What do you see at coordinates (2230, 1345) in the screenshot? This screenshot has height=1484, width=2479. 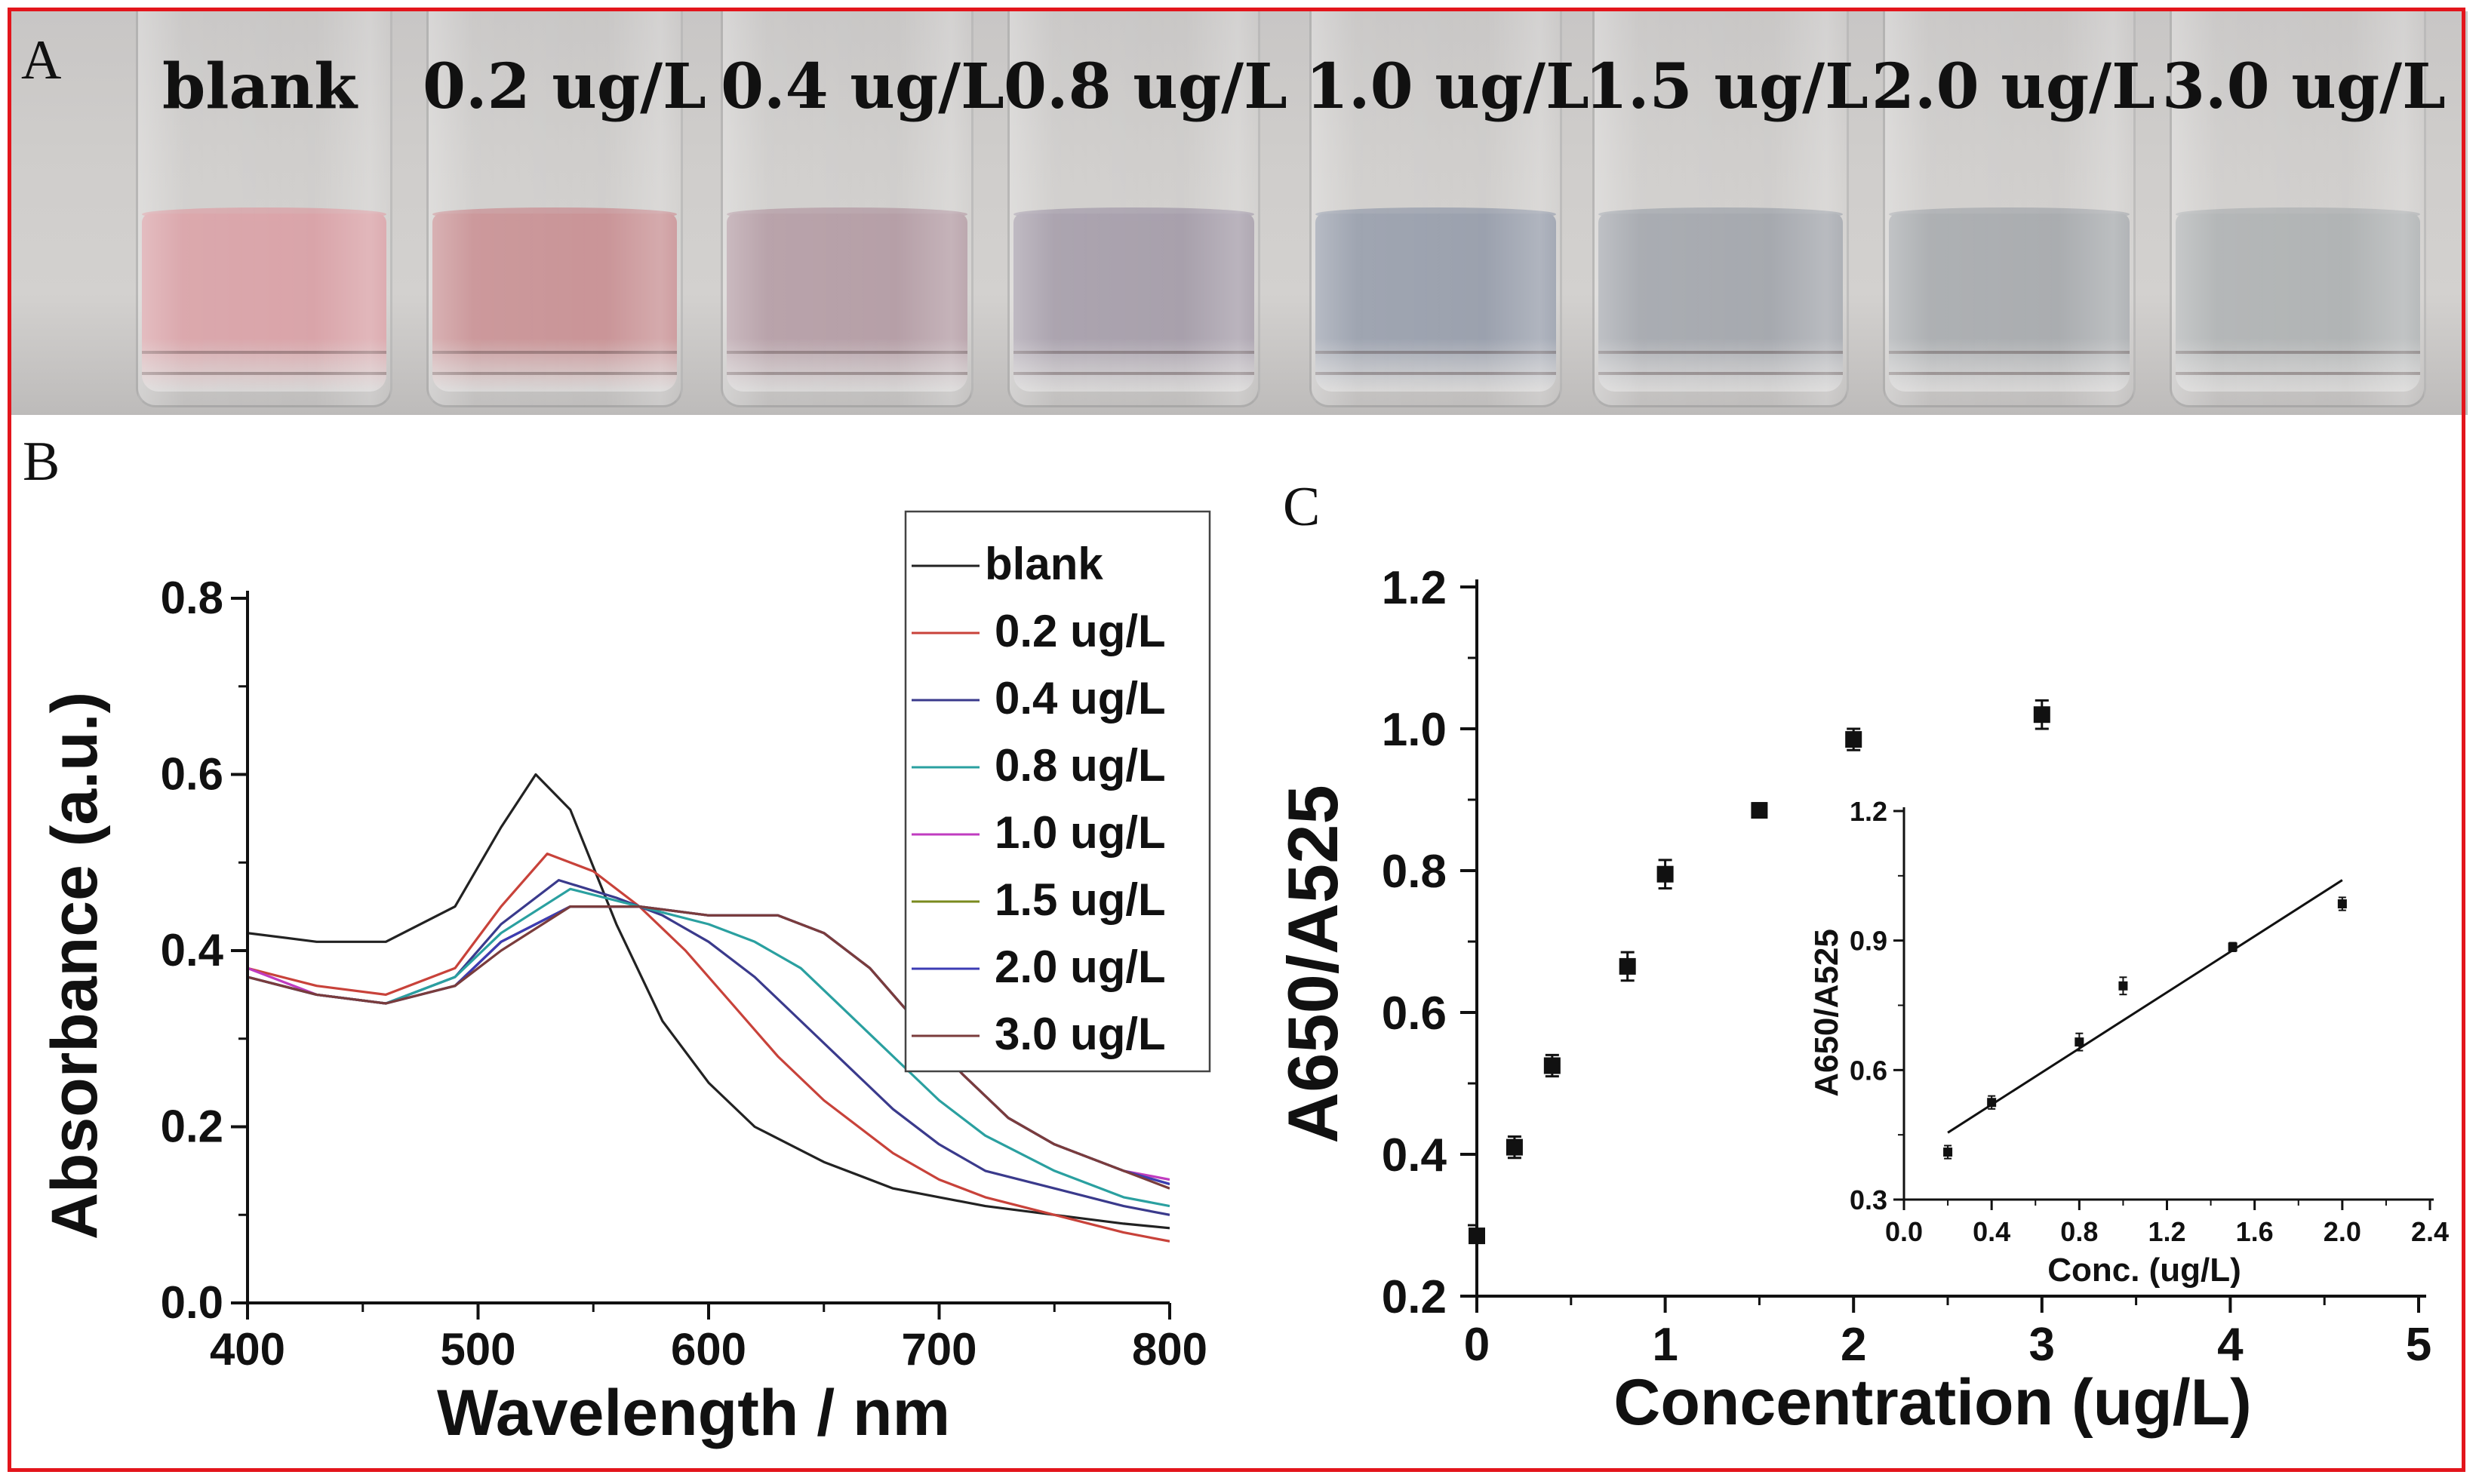 I see `x-tick-label: 4` at bounding box center [2230, 1345].